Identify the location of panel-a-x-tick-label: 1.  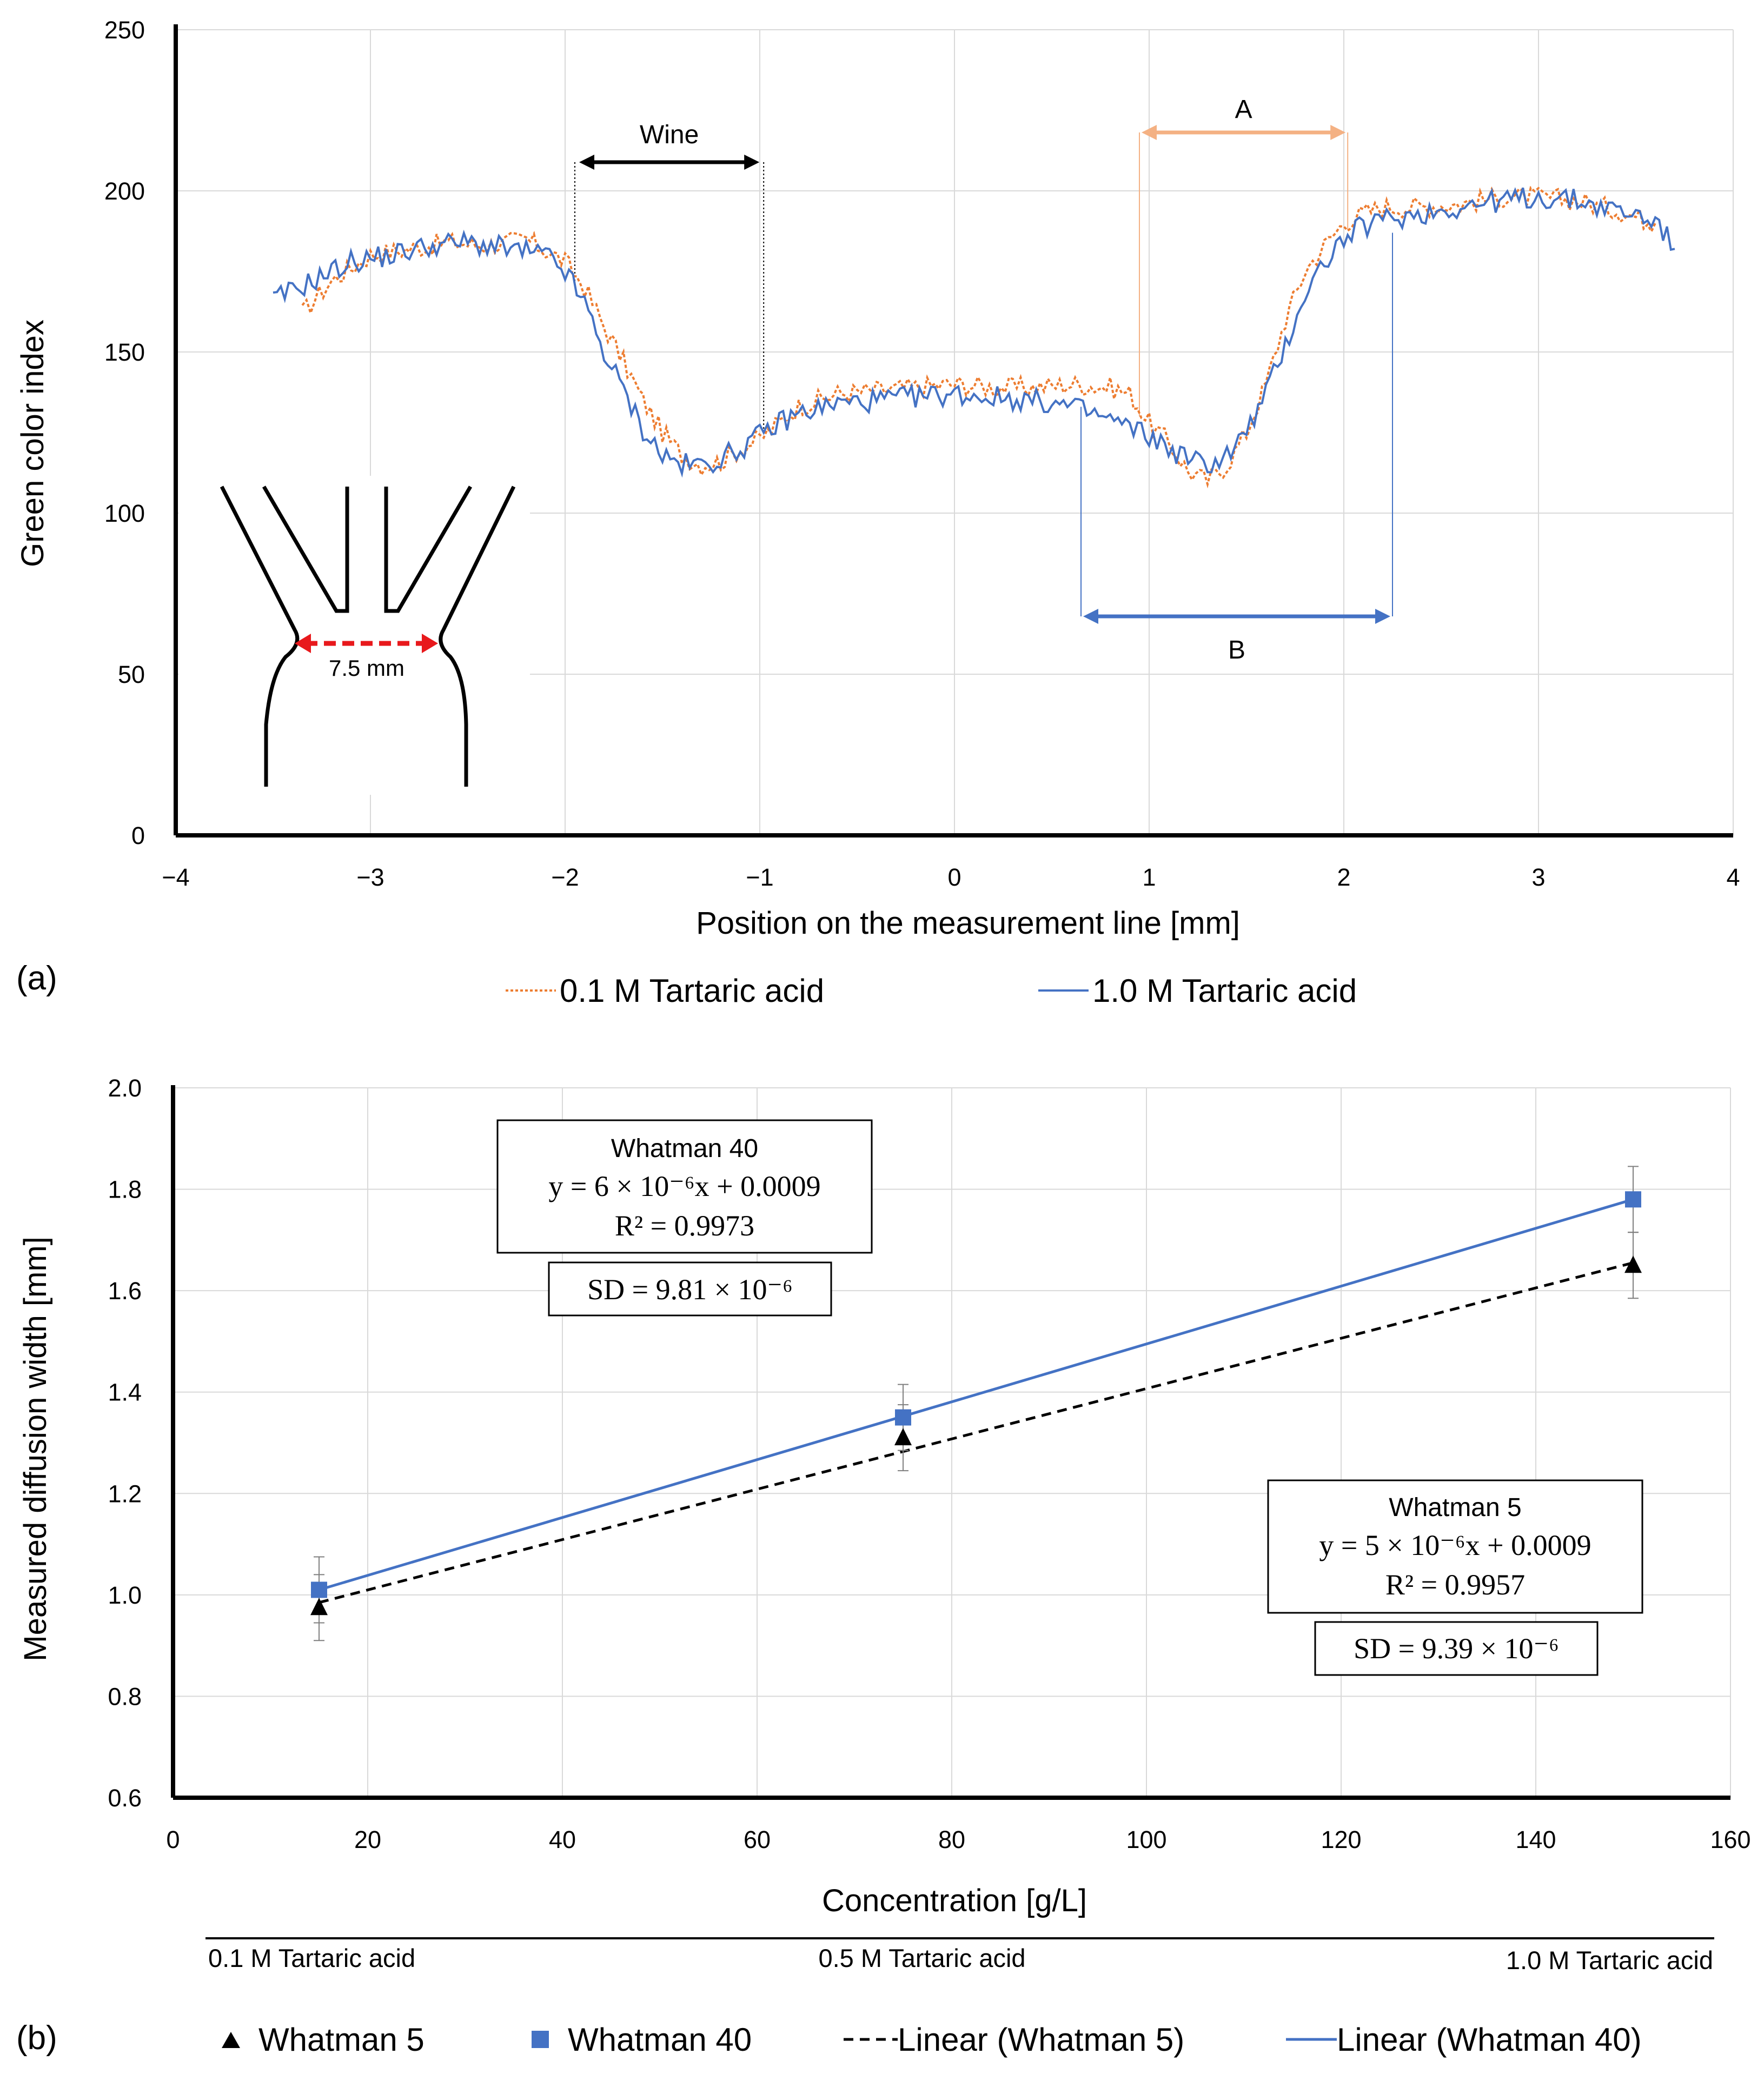
(1149, 877).